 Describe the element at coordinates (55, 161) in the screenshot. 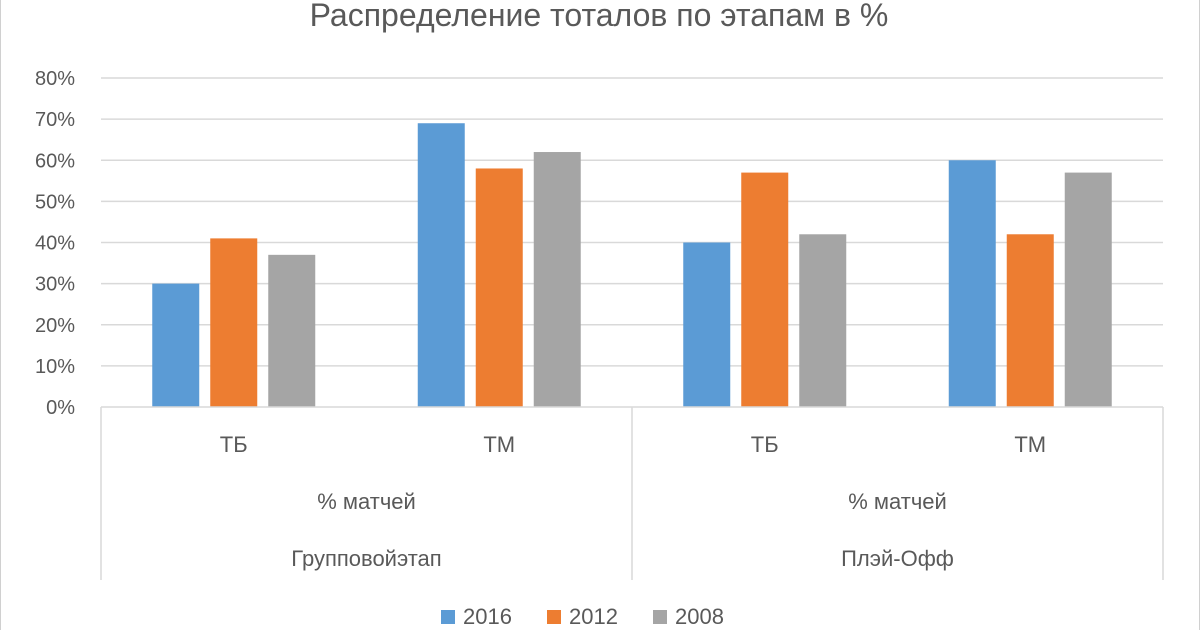

I see `y-tick-label: 60%` at that location.